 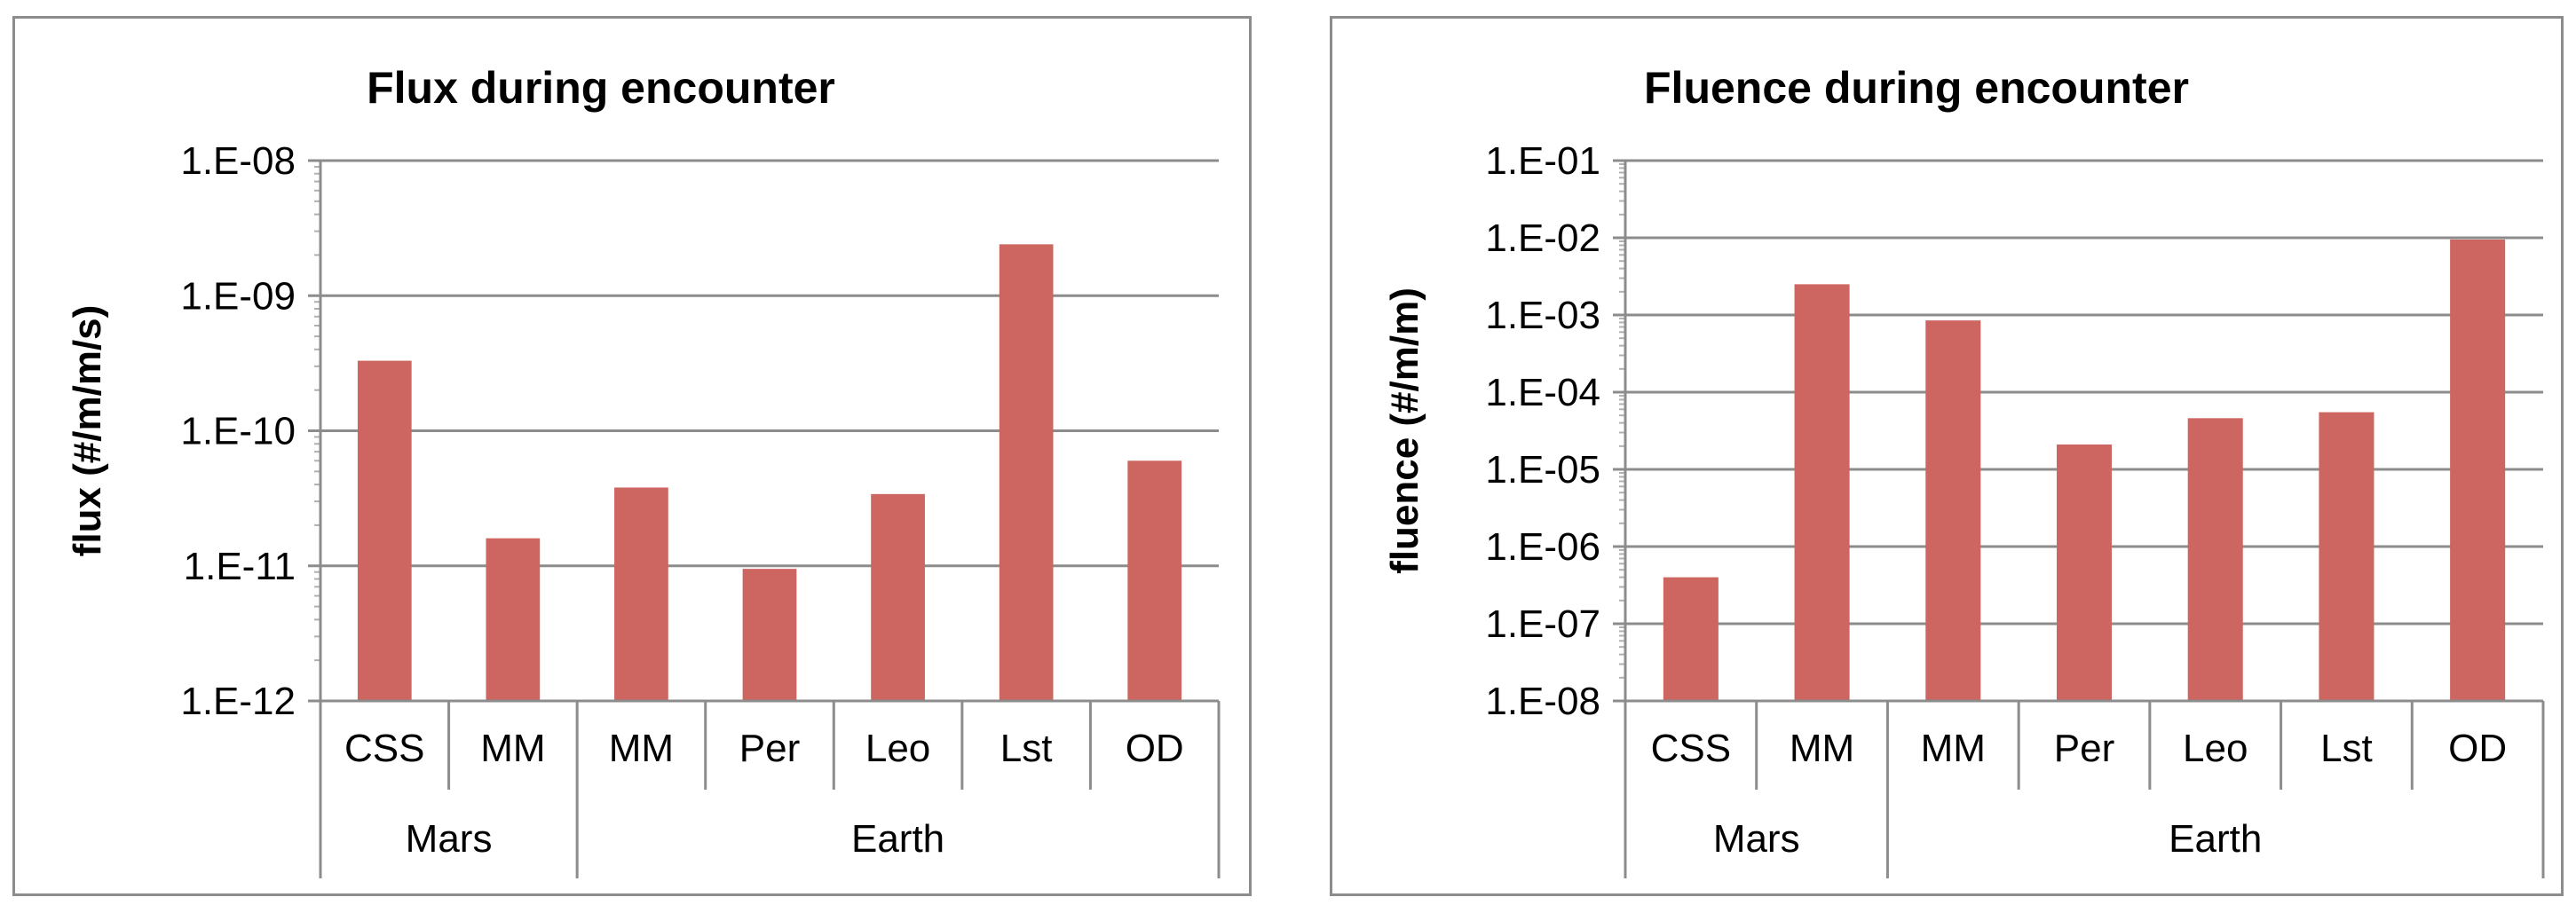 What do you see at coordinates (238, 701) in the screenshot?
I see `y-tick-label: 1.E-12` at bounding box center [238, 701].